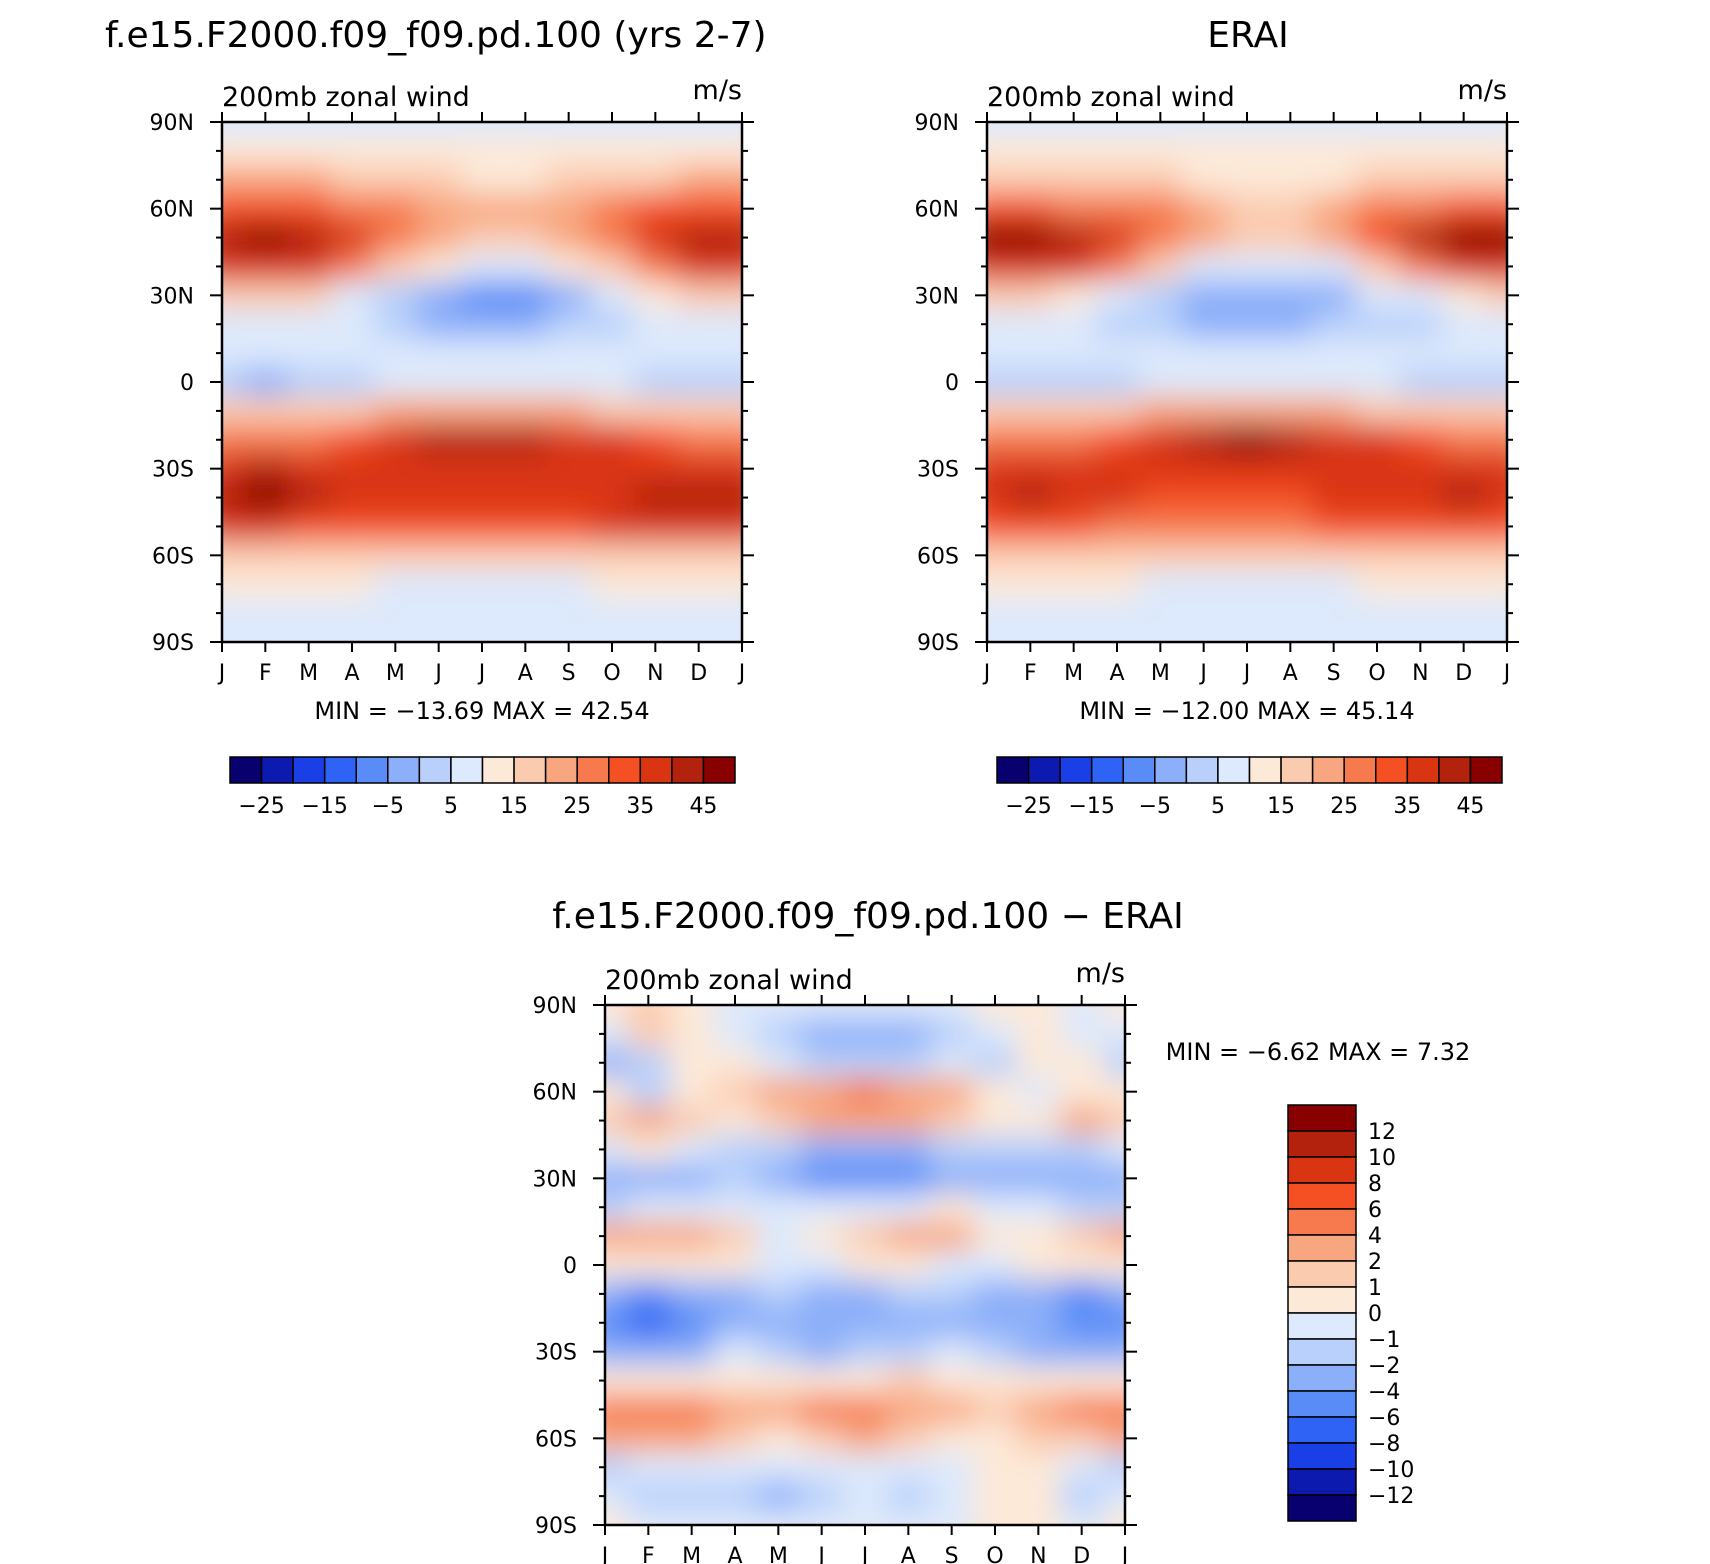  What do you see at coordinates (1382, 1158) in the screenshot?
I see `colorbar-label: 10` at bounding box center [1382, 1158].